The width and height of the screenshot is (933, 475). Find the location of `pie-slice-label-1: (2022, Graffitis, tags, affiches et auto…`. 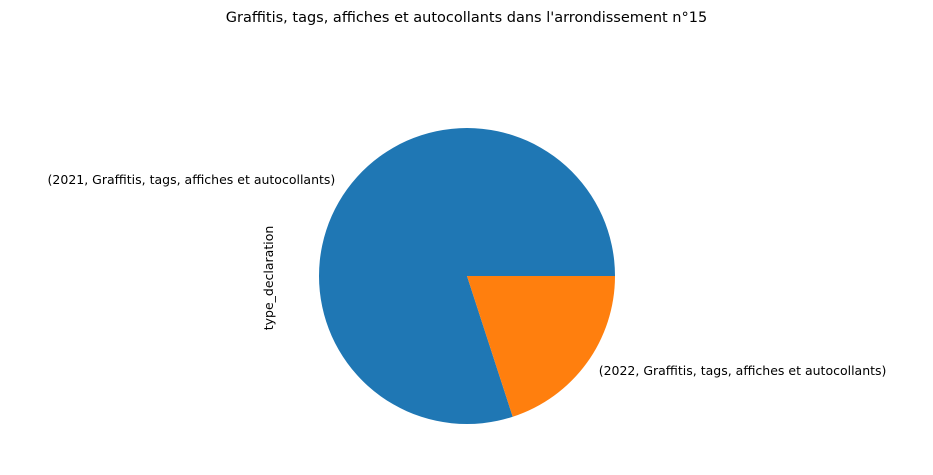

pie-slice-label-1: (2022, Graffitis, tags, affiches et auto… is located at coordinates (743, 370).